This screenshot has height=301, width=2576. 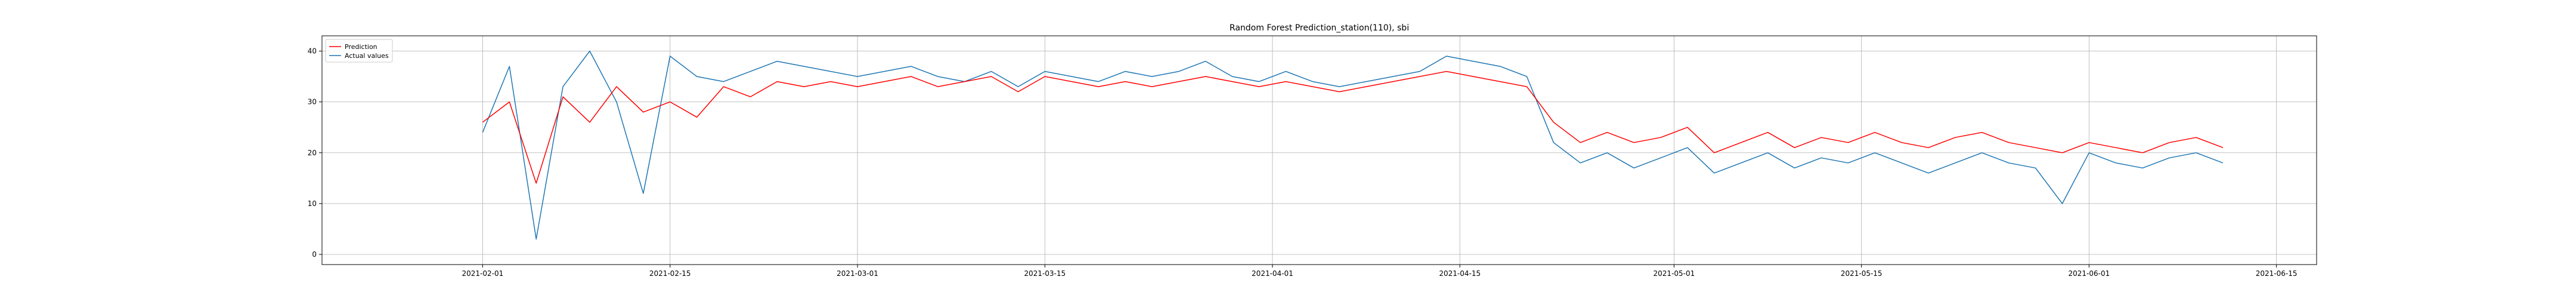 I want to click on x-tick-label-6: 2021-05-01, so click(x=1674, y=273).